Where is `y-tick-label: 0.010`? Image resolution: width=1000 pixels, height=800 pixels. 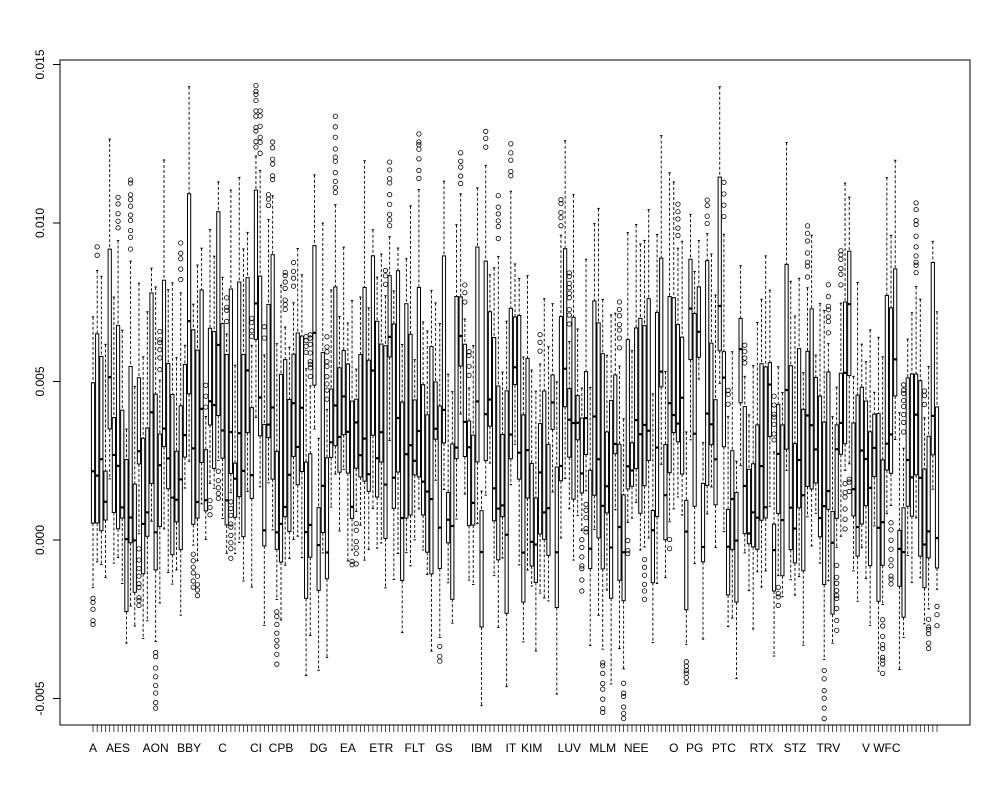 y-tick-label: 0.010 is located at coordinates (40, 223).